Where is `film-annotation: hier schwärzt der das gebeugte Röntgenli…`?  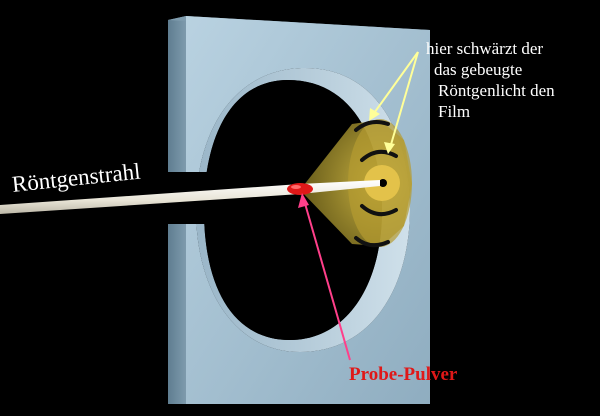 film-annotation: hier schwärzt der das gebeugte Röntgenli… is located at coordinates (490, 80).